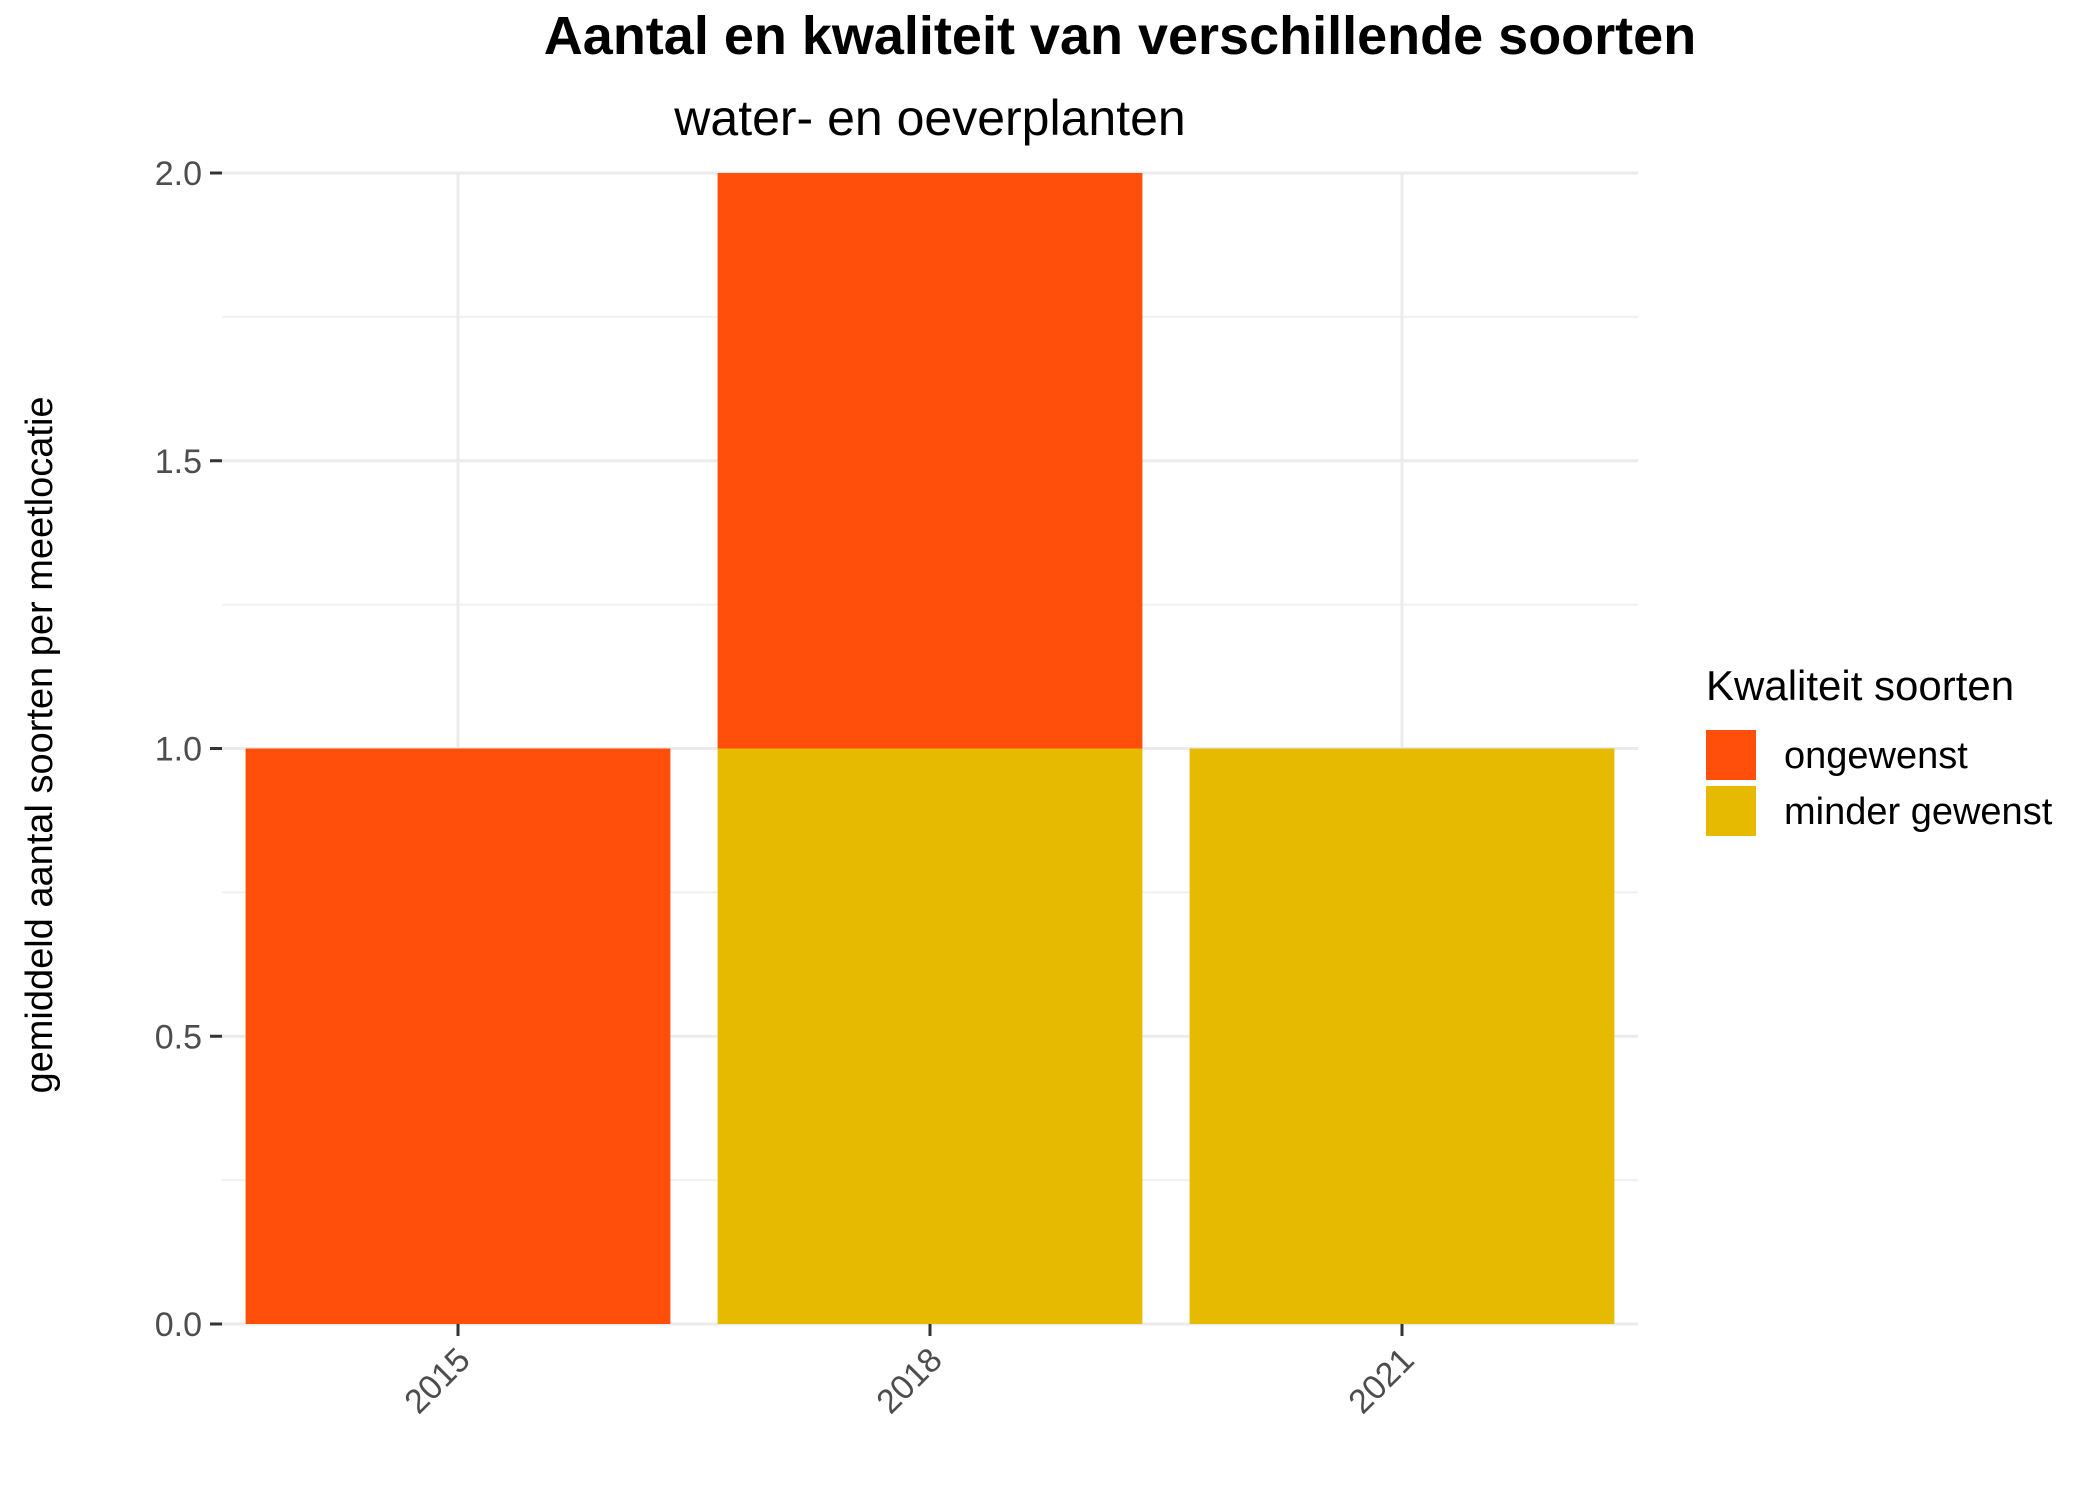 This screenshot has height=1500, width=2100. What do you see at coordinates (1402, 1036) in the screenshot?
I see `bar-2021-minder-gewenst` at bounding box center [1402, 1036].